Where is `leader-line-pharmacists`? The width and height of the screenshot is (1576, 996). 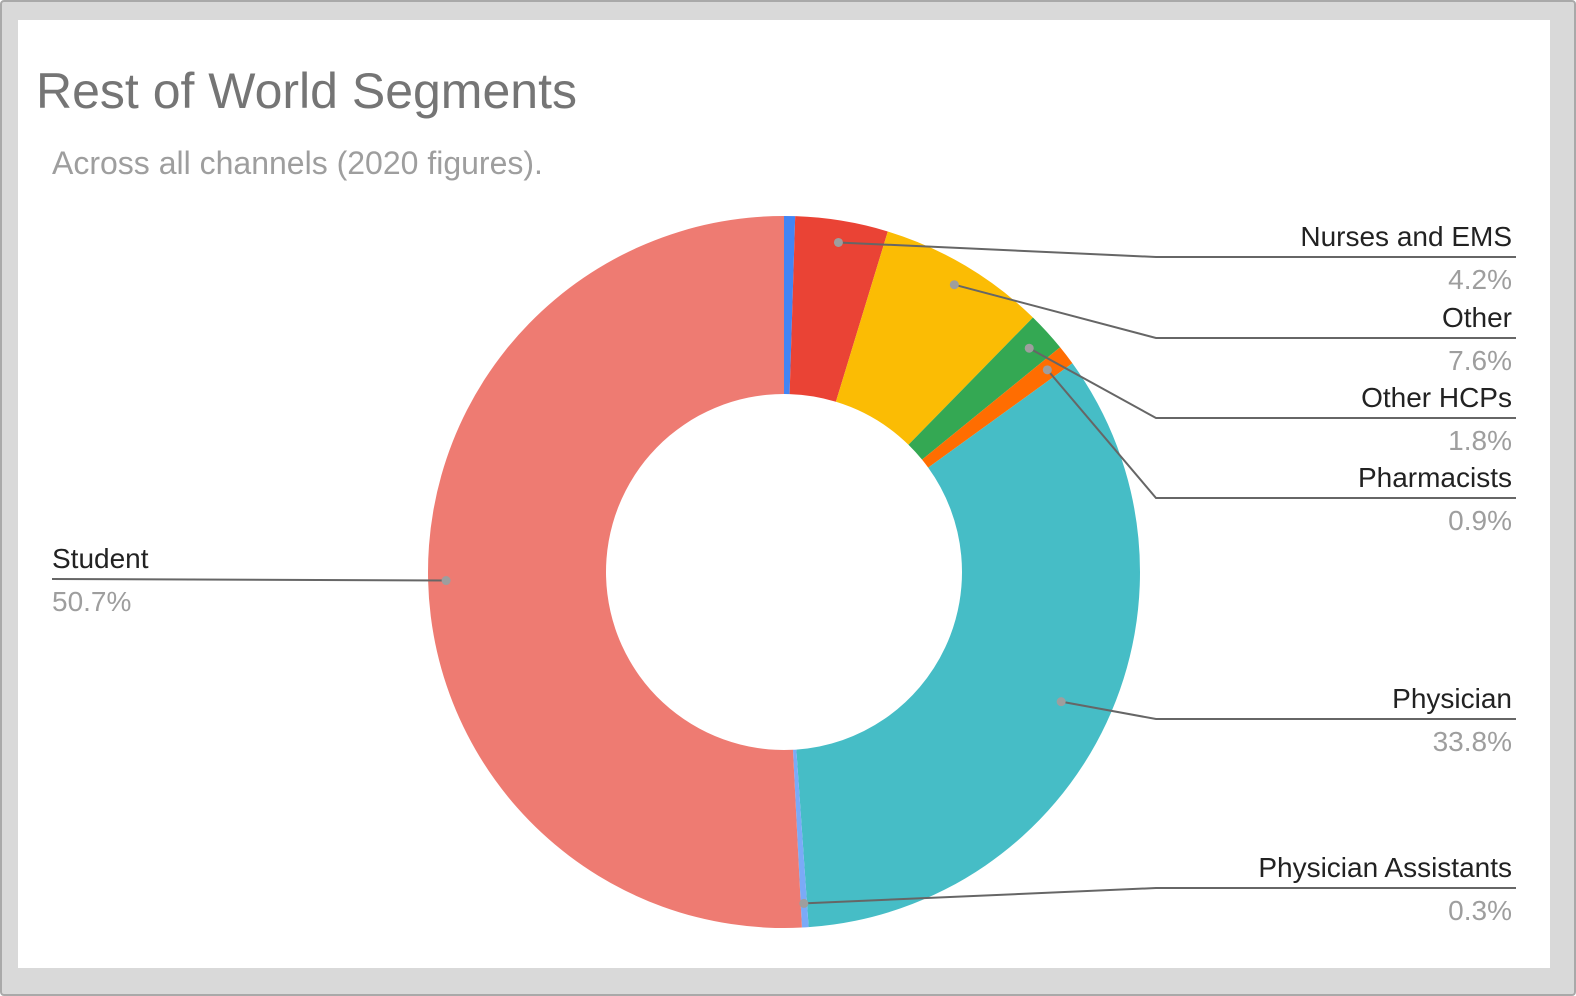 leader-line-pharmacists is located at coordinates (1281, 434).